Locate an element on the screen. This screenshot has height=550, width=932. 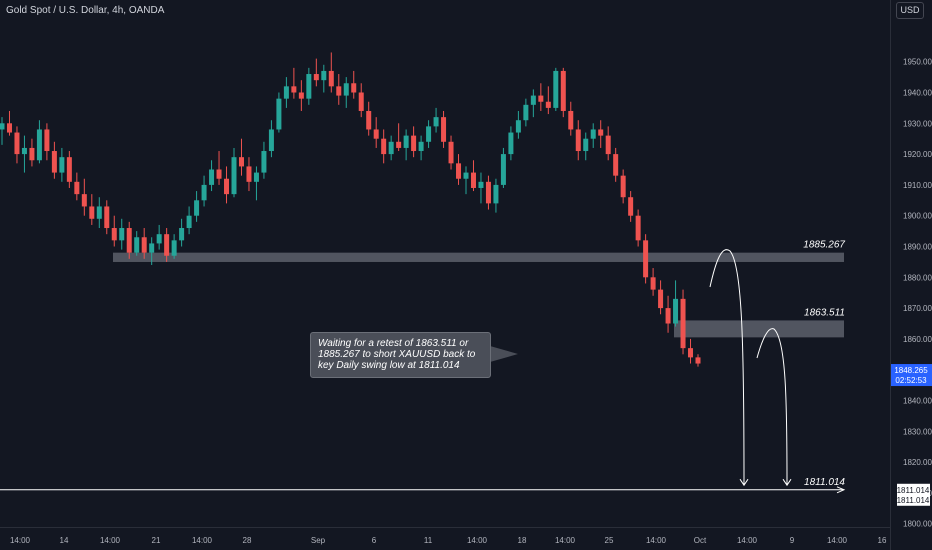
level-price-tag-value-1: 1811.014 is located at coordinates (913, 490).